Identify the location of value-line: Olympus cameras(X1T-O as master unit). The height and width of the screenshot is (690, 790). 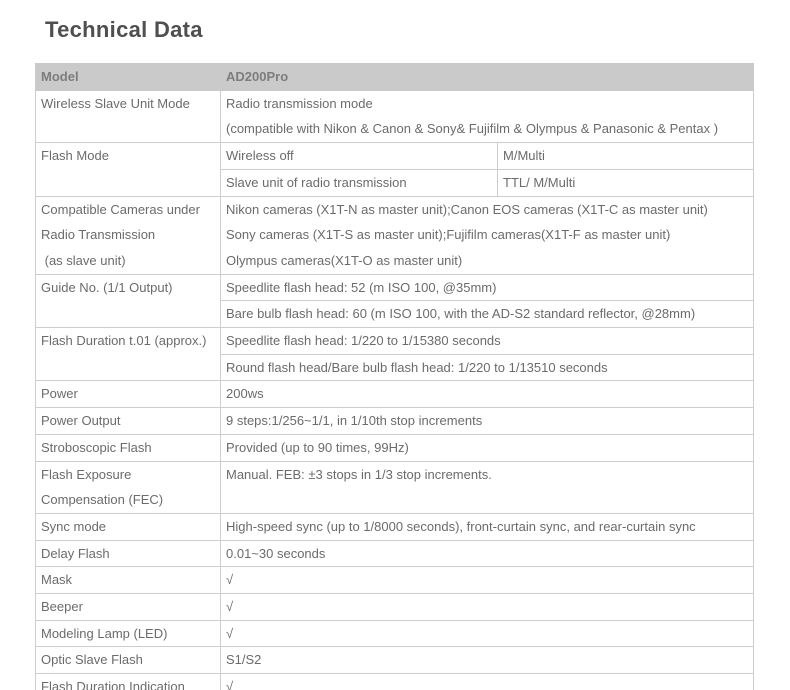
(344, 260).